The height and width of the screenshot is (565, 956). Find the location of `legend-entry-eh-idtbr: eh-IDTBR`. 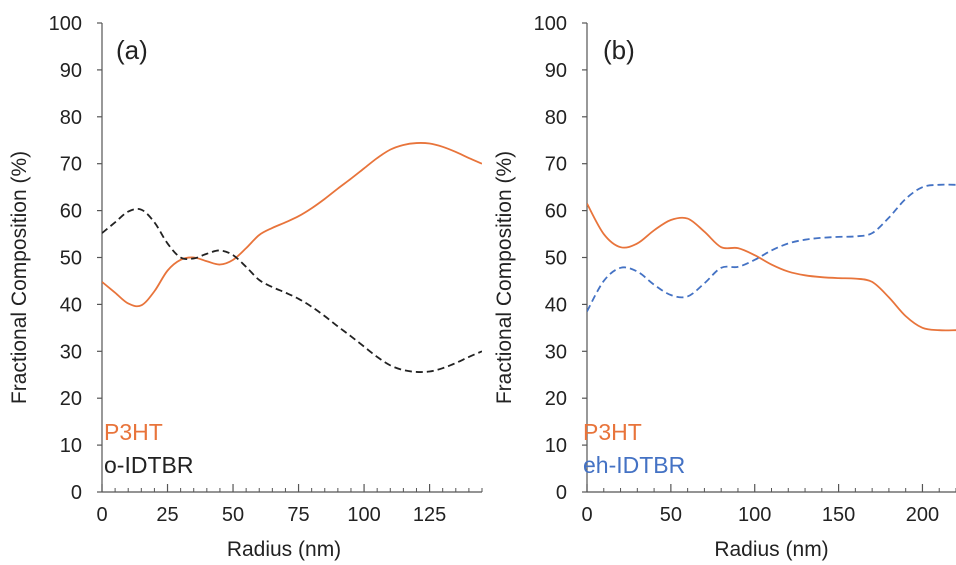

legend-entry-eh-idtbr: eh-IDTBR is located at coordinates (634, 465).